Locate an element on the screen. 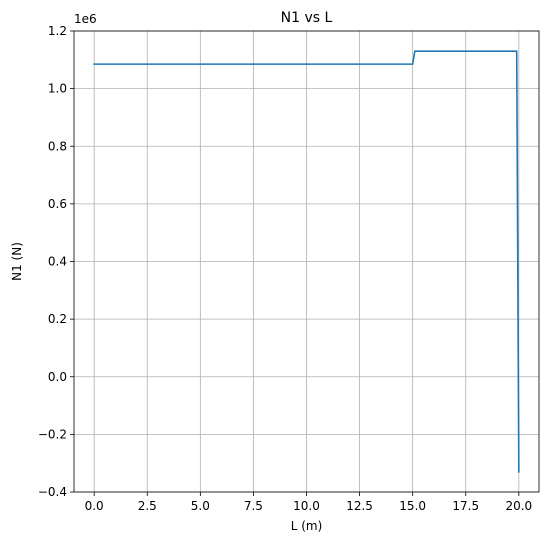 The image size is (548, 545). y-tick-label: −0.2 is located at coordinates (52, 434).